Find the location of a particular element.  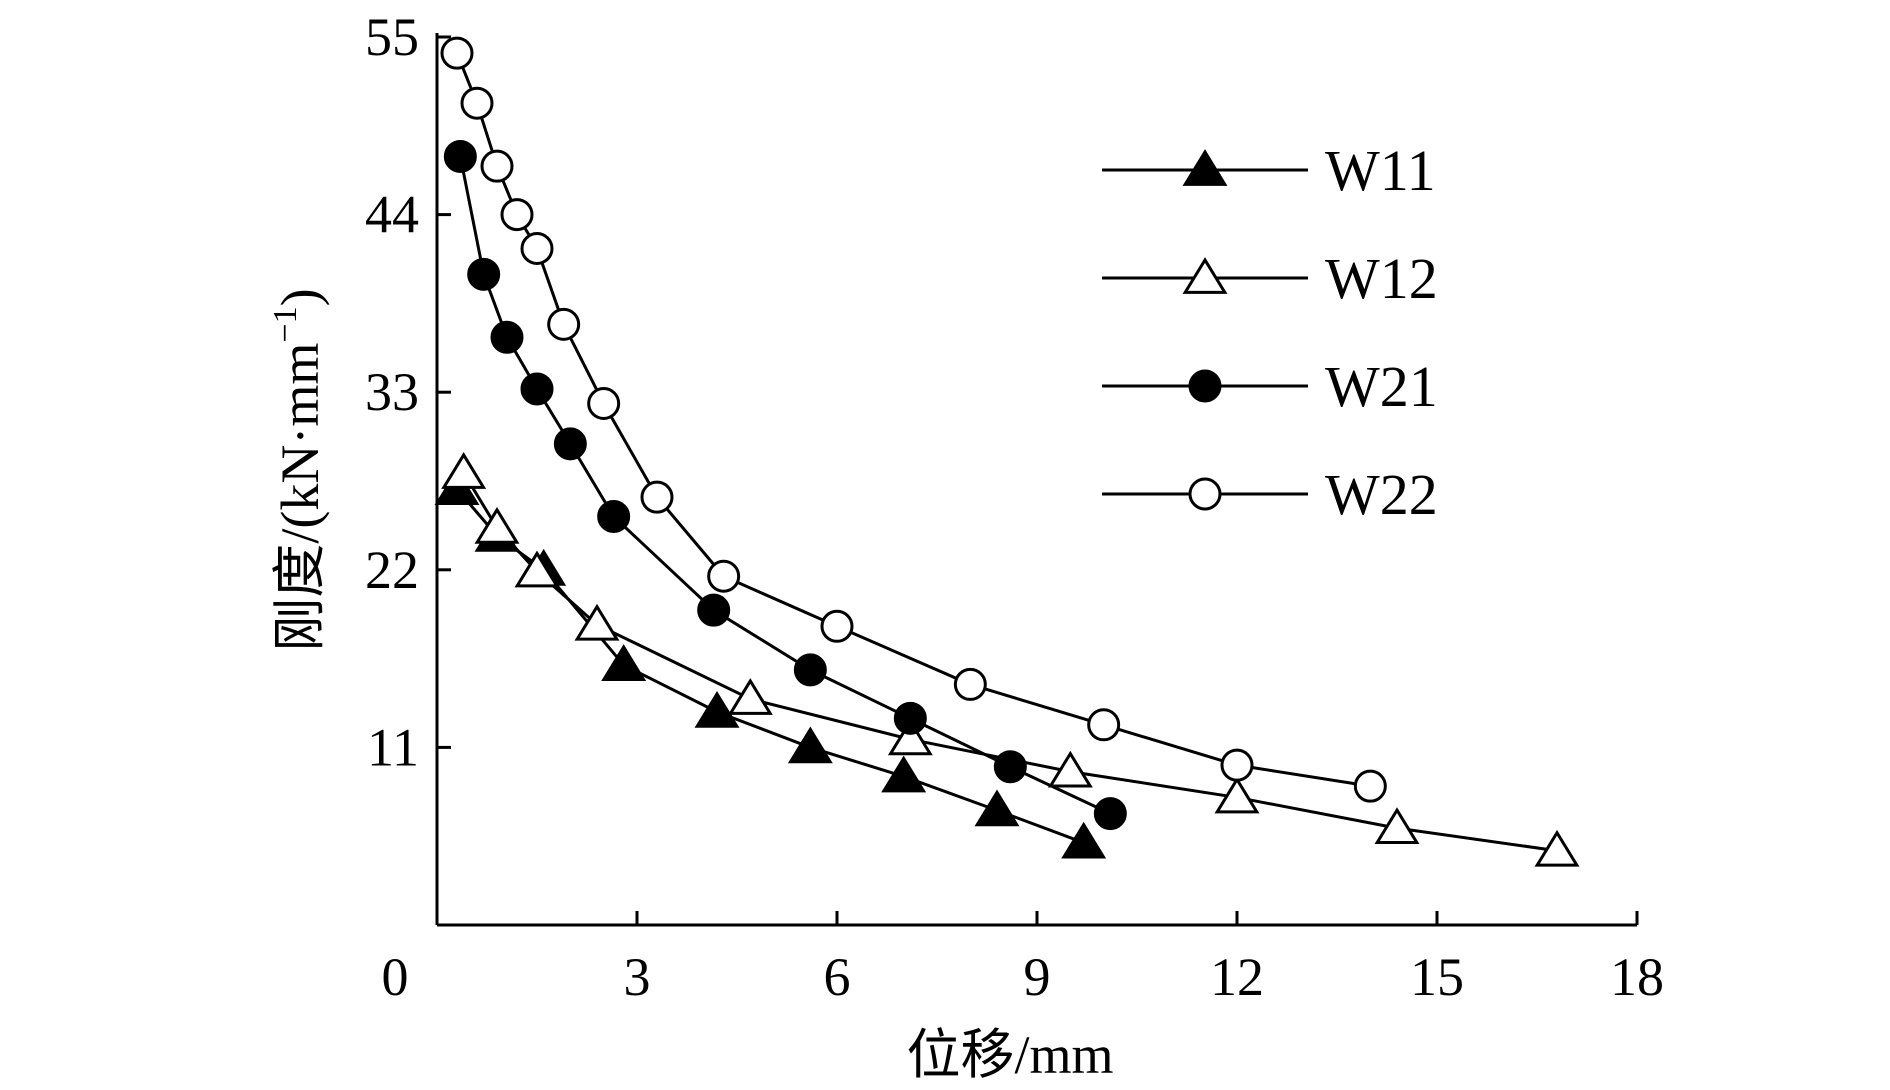

legend-item-w21: W21 is located at coordinates (1270, 386).